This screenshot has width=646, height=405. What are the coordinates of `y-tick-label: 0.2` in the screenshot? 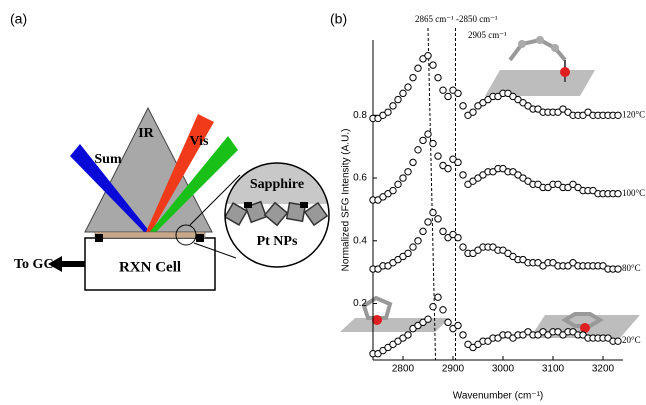 It's located at (360, 303).